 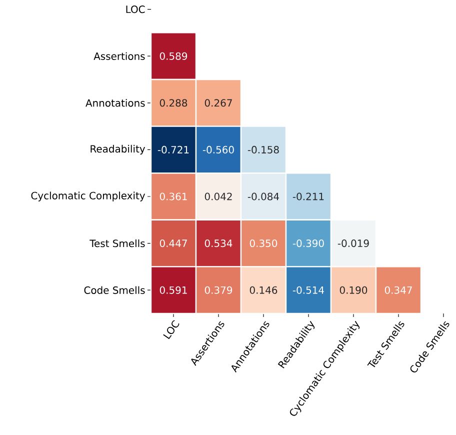 What do you see at coordinates (308, 196) in the screenshot?
I see `data-label: -0.211` at bounding box center [308, 196].